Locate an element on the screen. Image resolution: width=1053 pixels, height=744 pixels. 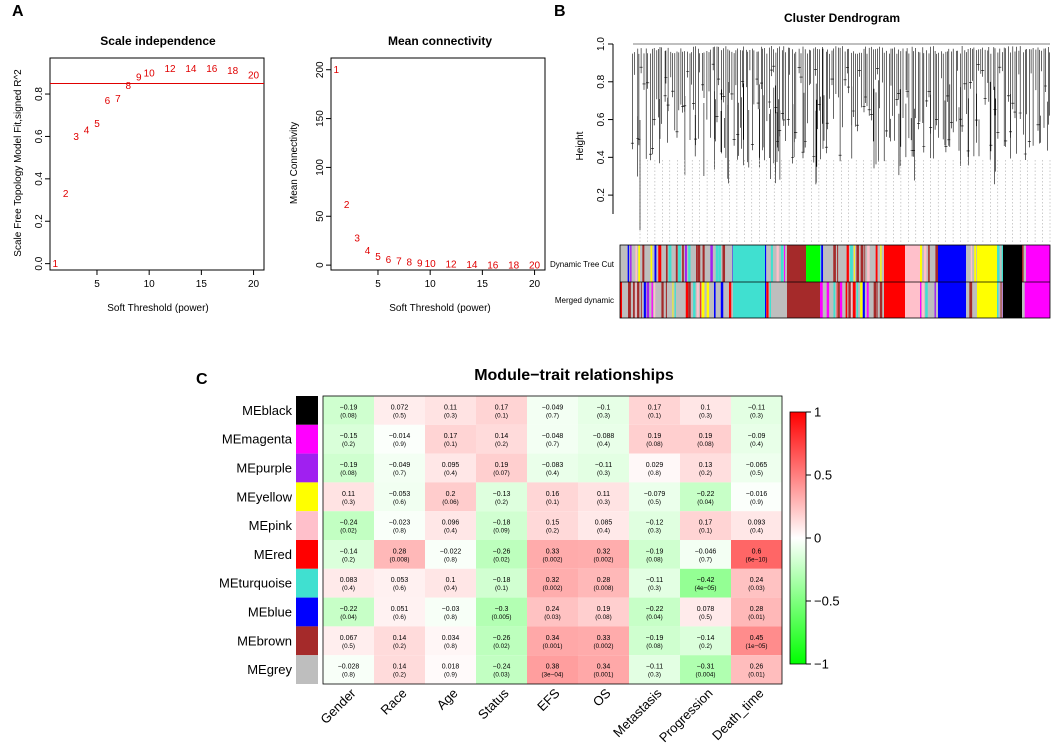
cell-correlation: −0.22 is located at coordinates (349, 609).